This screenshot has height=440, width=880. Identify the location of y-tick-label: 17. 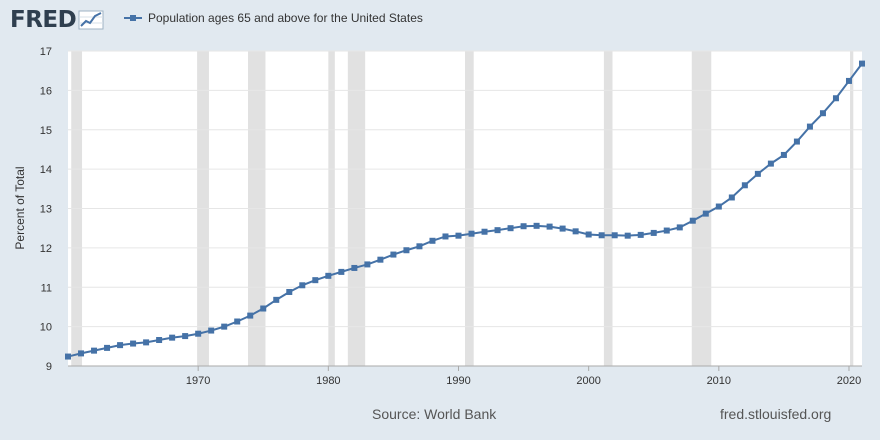
(46, 52).